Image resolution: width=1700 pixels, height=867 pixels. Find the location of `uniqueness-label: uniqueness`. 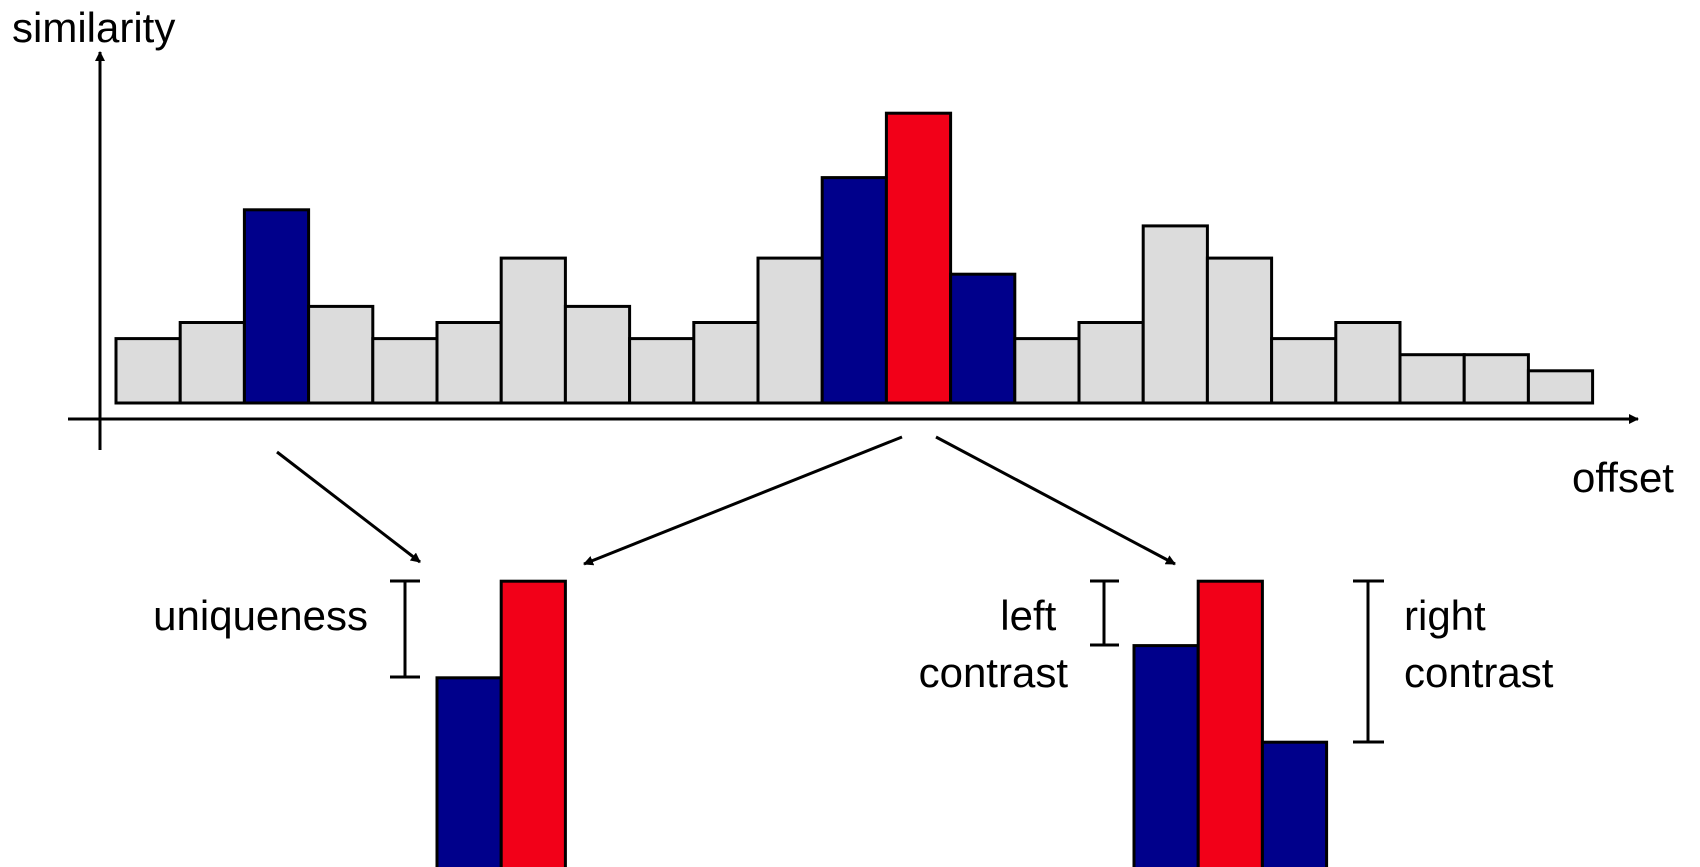

uniqueness-label: uniqueness is located at coordinates (260, 615).